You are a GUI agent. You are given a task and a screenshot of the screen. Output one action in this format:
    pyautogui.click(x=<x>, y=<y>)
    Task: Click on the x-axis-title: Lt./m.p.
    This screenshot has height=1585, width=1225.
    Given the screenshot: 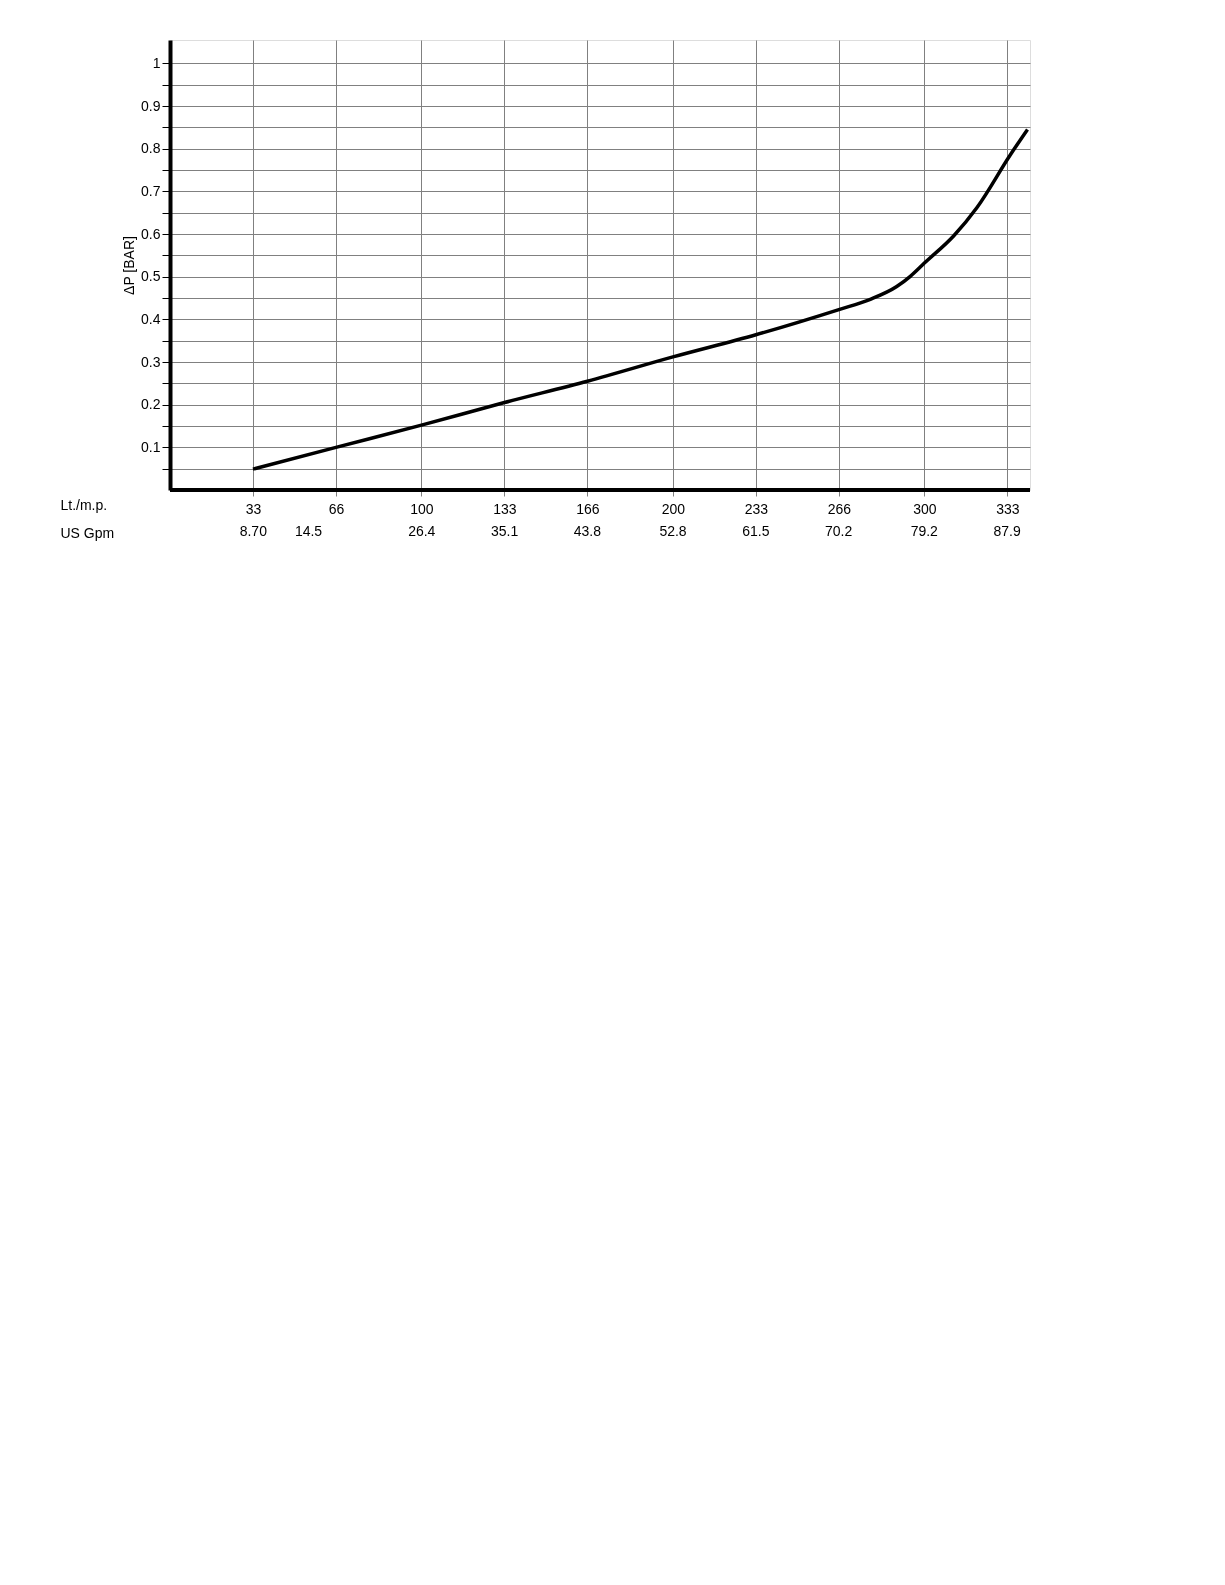 What is the action you would take?
    pyautogui.click(x=84, y=504)
    